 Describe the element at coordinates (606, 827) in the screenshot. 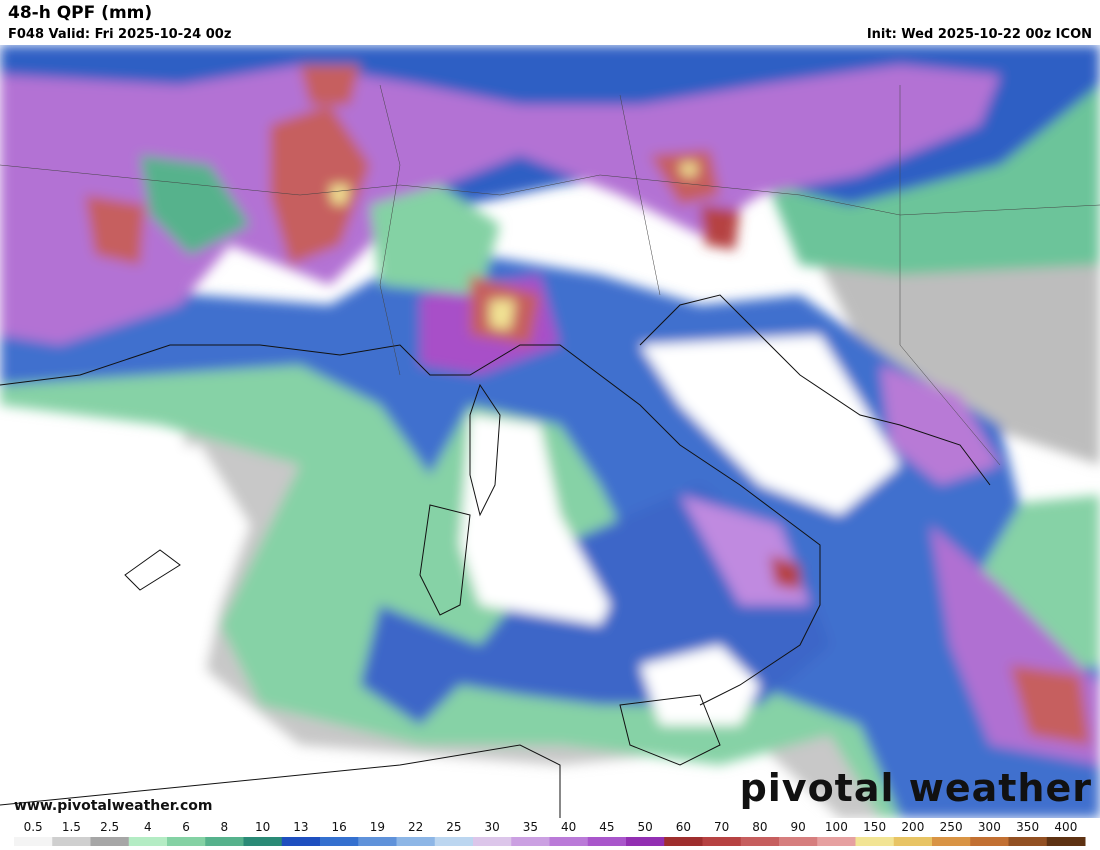

I see `colorbar-label: 45` at that location.